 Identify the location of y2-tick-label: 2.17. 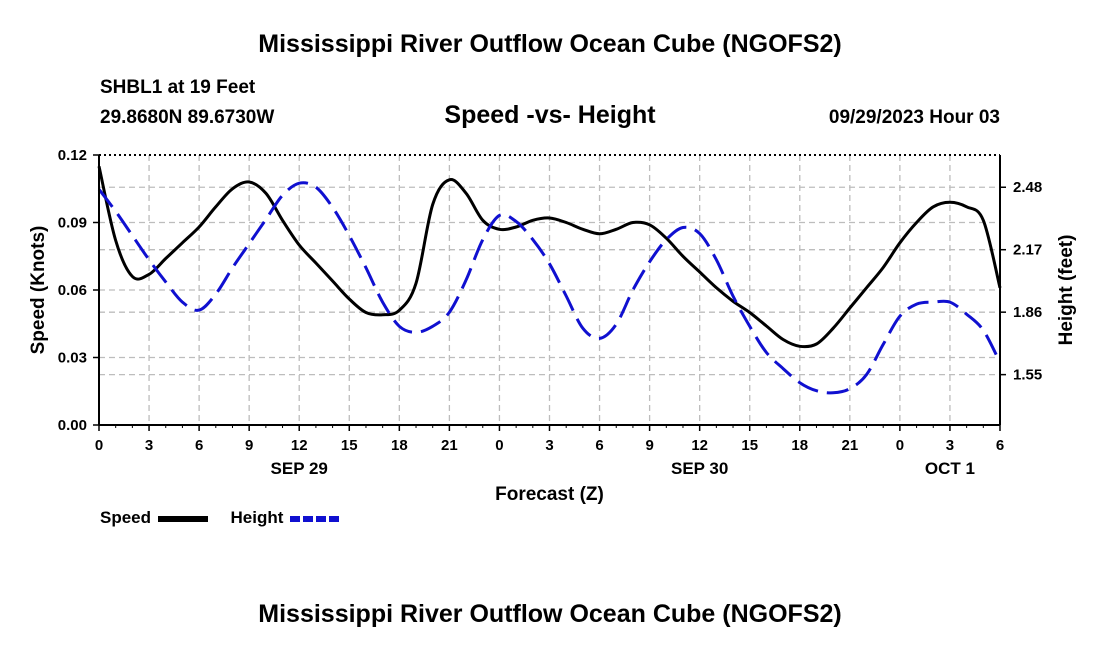
(1027, 250).